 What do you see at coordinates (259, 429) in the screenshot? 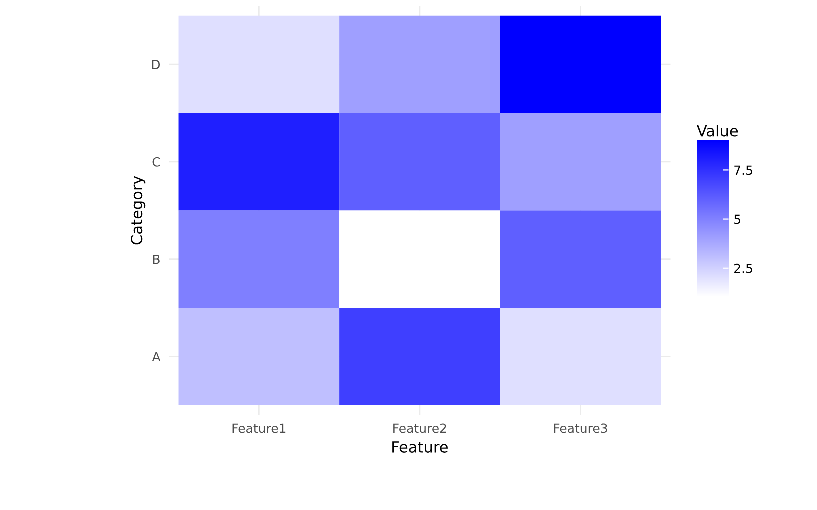
I see `x-tick-label: Feature1` at bounding box center [259, 429].